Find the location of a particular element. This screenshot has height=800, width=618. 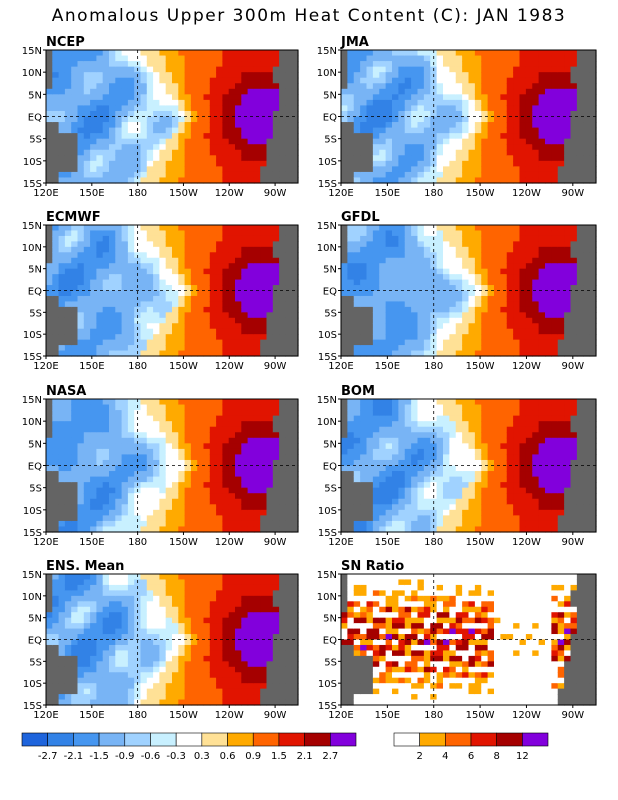

x-tick-label: 150W is located at coordinates (480, 193).